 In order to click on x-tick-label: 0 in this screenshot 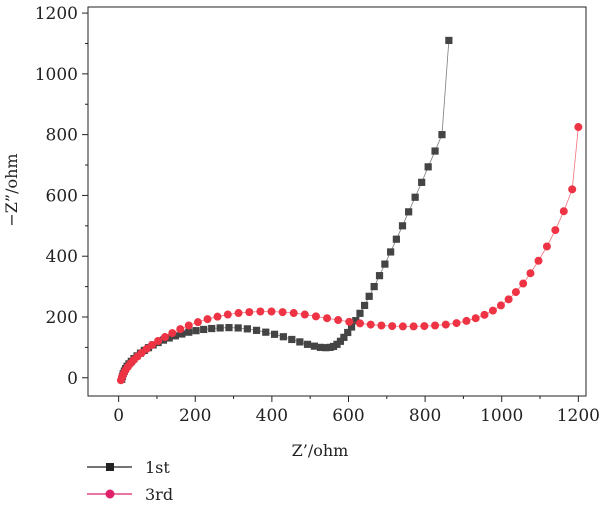, I will do `click(118, 416)`.